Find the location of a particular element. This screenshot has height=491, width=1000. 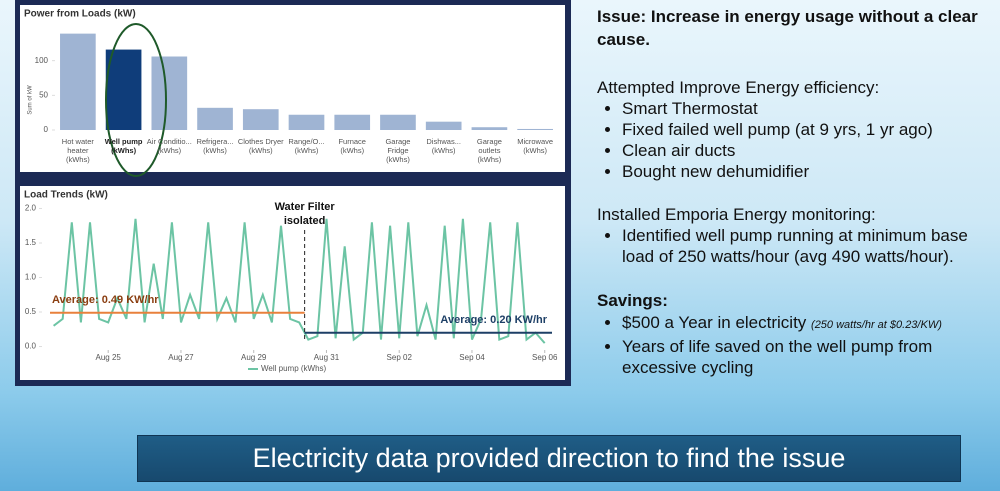

legend-label: Well pump (kWhs) is located at coordinates (294, 368).